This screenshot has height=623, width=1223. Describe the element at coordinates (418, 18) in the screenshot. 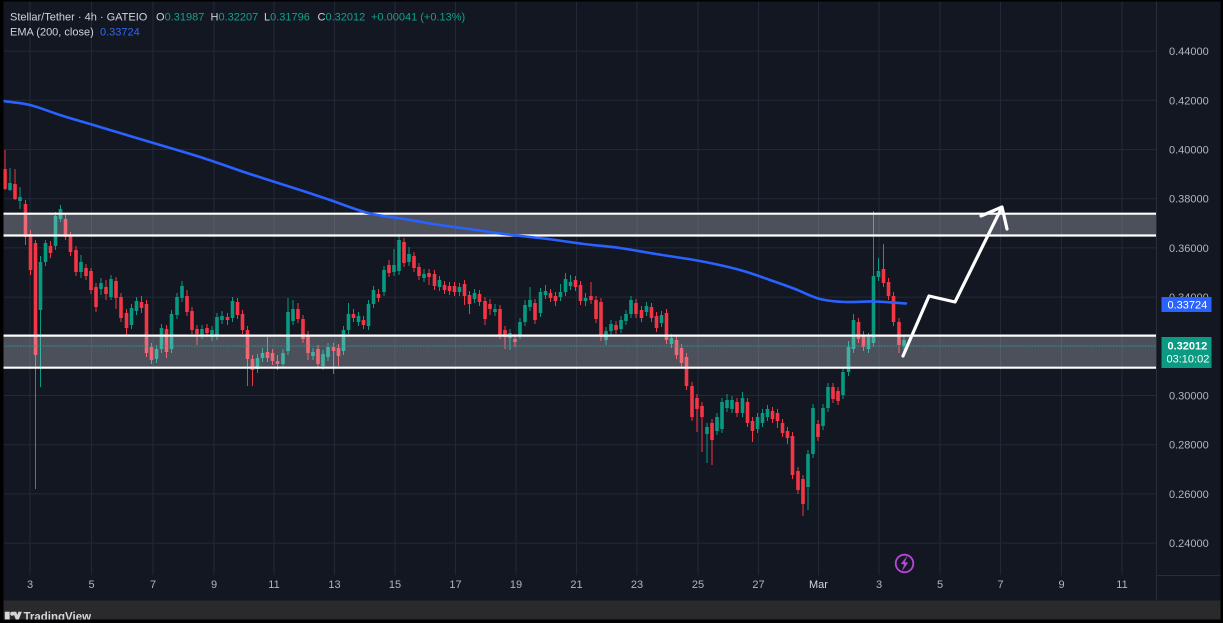

I see `svg-text: +0.00041 (+0.13%)` at that location.